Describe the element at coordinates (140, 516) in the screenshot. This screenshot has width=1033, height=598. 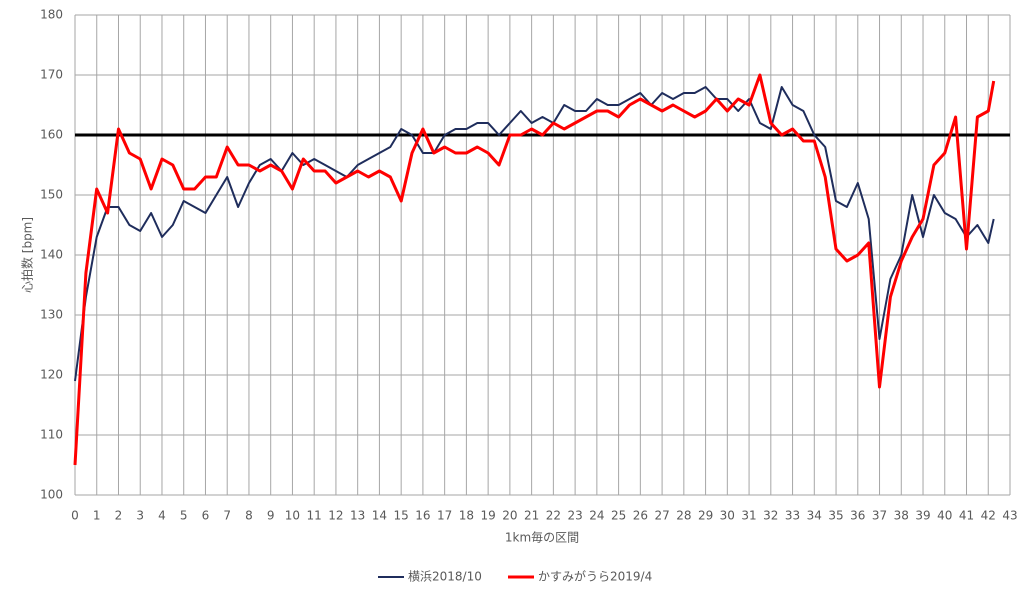
I see `x-tick-label: 3` at that location.